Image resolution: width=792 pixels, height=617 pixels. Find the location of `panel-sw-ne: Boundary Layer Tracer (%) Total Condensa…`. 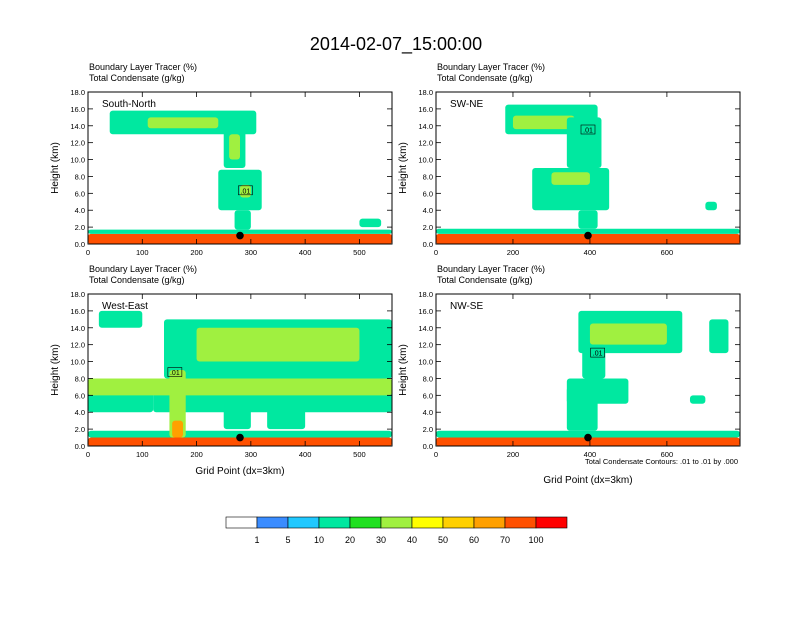

panel-sw-ne: Boundary Layer Tracer (%) Total Condensa… is located at coordinates (569, 159).